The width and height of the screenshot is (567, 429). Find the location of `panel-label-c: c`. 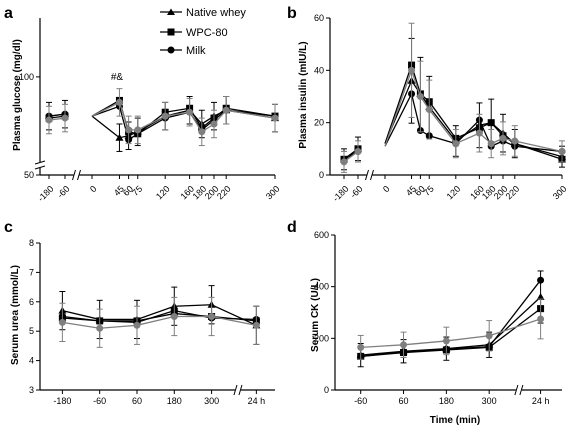

panel-label-c: c is located at coordinates (8, 227).